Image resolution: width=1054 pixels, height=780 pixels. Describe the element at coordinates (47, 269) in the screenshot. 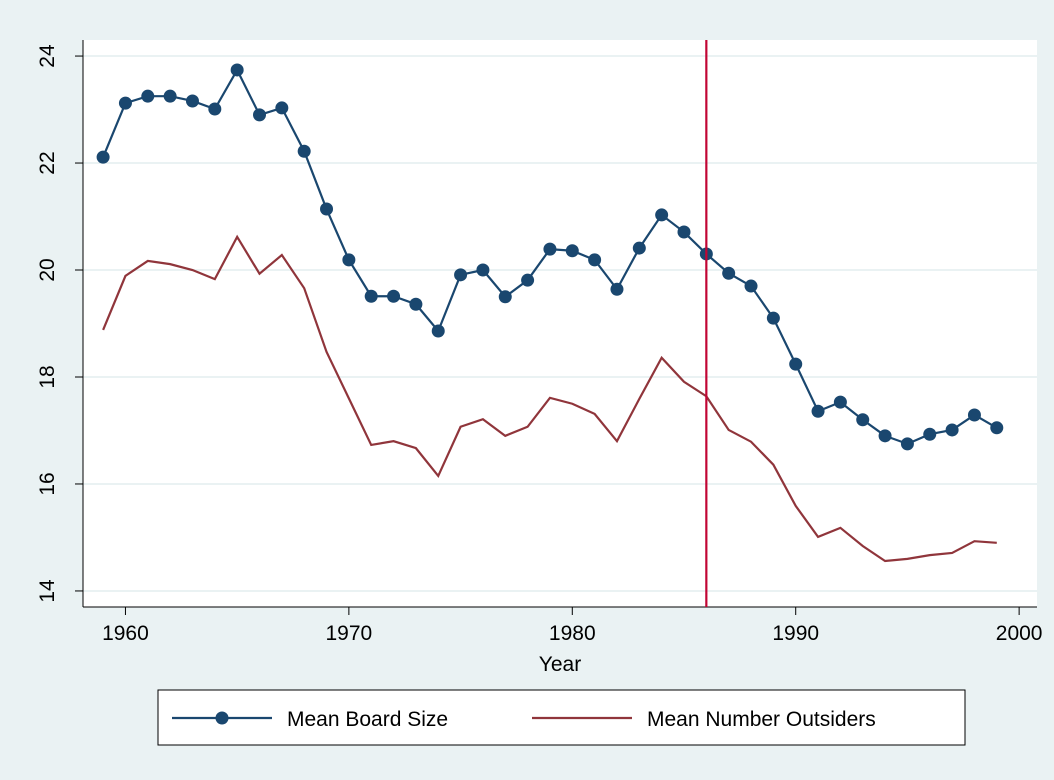

I see `y-tick-label: 20` at that location.